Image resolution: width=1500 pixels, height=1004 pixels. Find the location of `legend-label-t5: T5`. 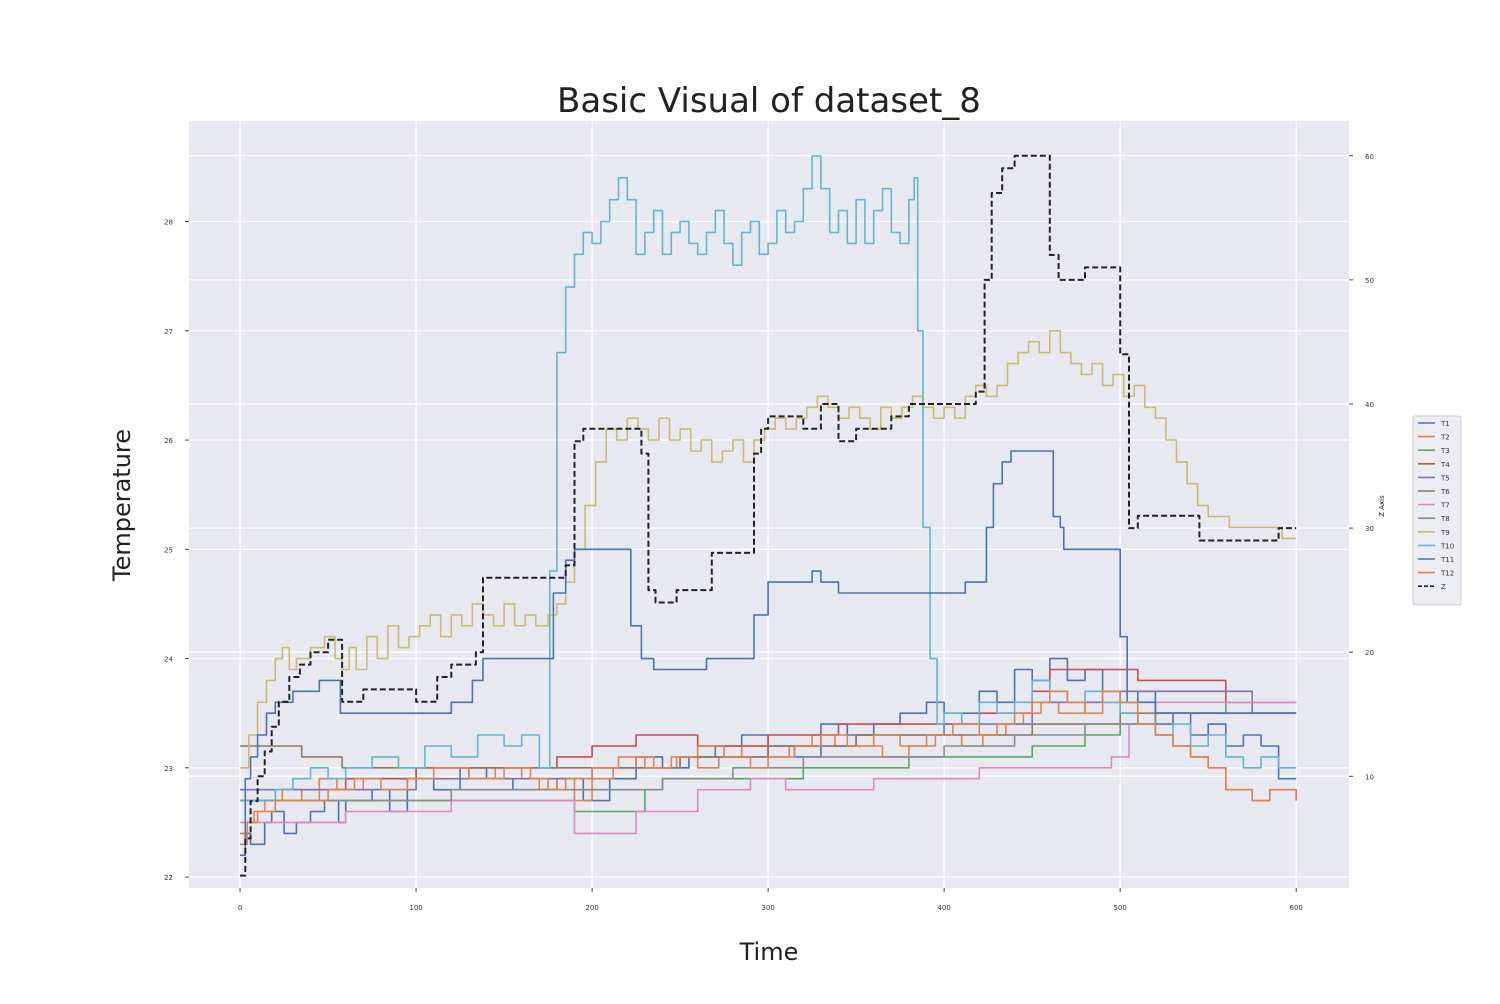

legend-label-t5: T5 is located at coordinates (1445, 478).